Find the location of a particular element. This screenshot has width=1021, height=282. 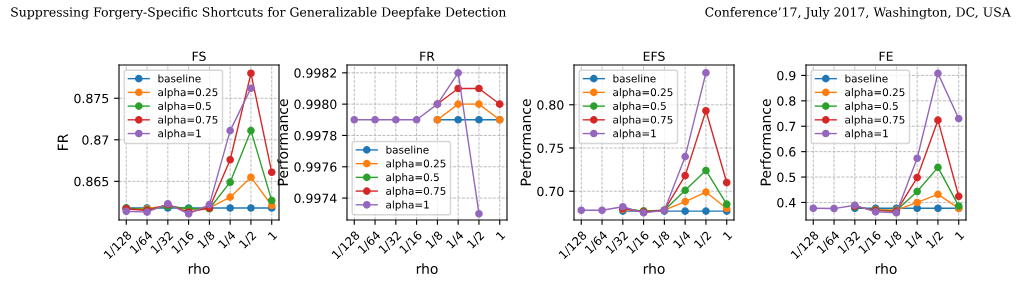

y-tick-label: 0.9980 is located at coordinates (315, 104).